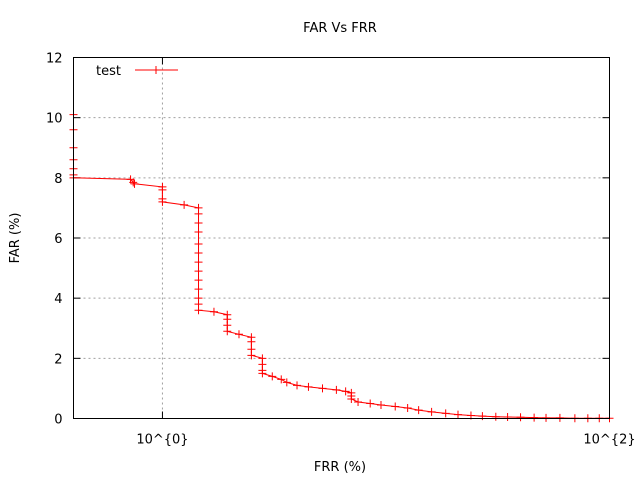 This screenshot has width=640, height=480. I want to click on x-tick-label: 10^{2}, so click(609, 440).